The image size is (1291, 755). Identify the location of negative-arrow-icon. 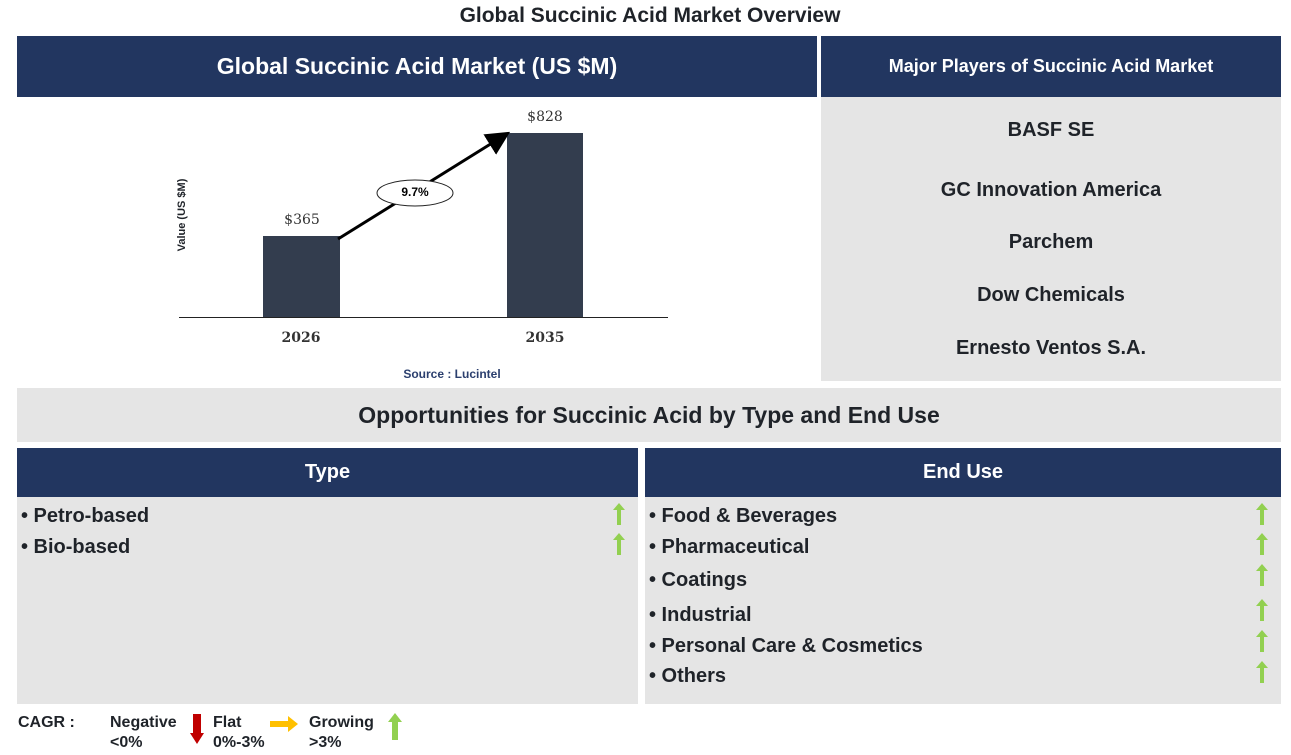
(197, 729).